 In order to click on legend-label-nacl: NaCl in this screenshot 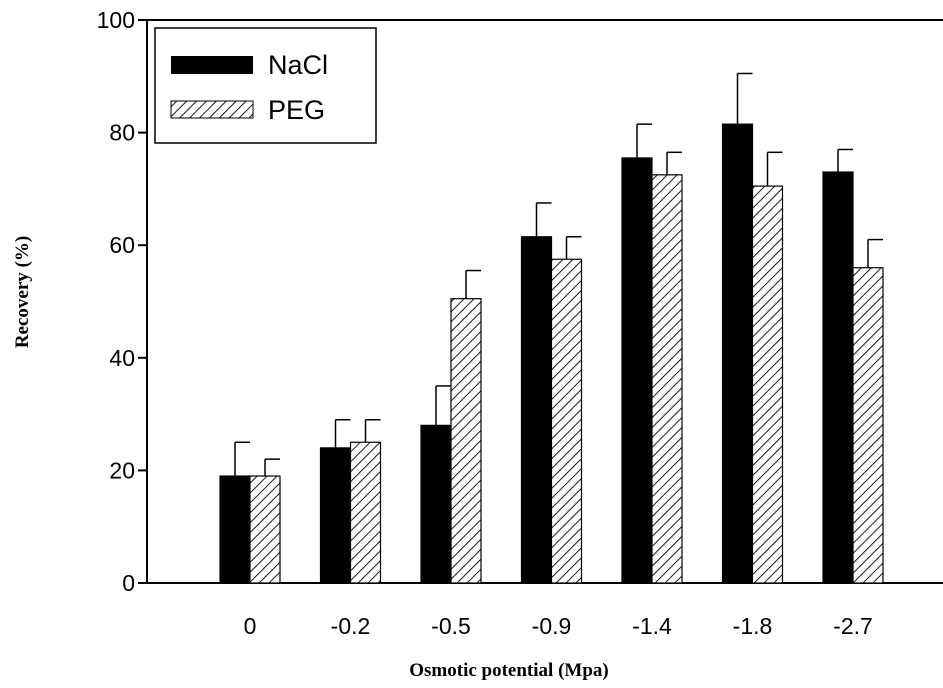, I will do `click(298, 65)`.